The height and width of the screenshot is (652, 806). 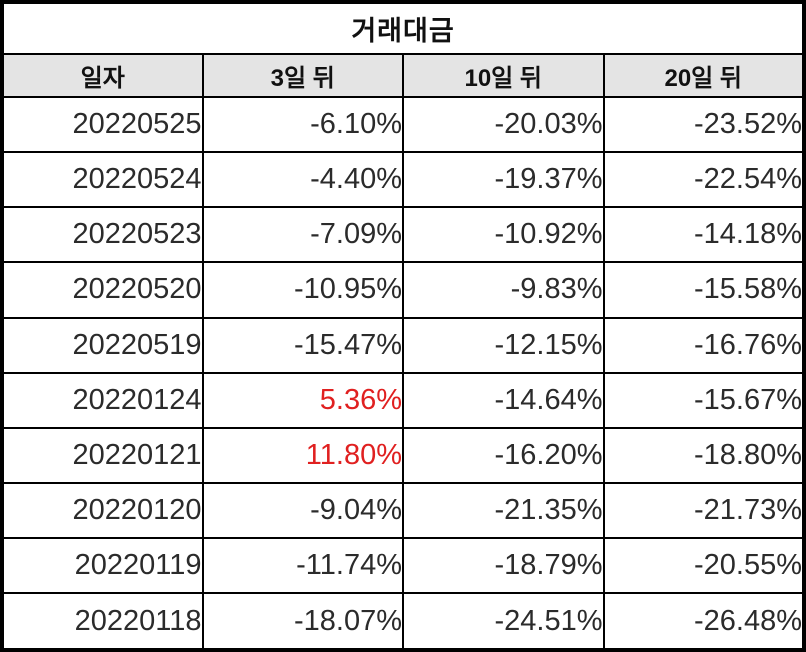 I want to click on table-row: 20220520 -10.95% -9.83% -15.58%, so click(x=403, y=290).